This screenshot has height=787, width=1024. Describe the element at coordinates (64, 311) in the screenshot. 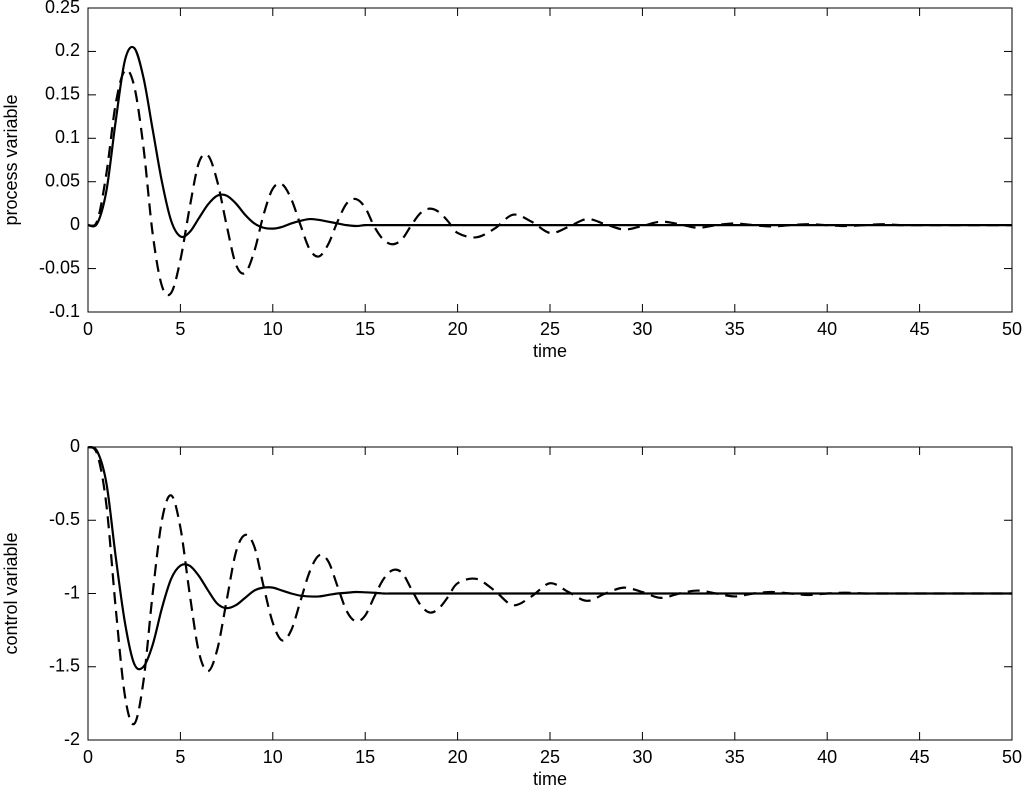

I see `y-tick-label: -0.1` at that location.